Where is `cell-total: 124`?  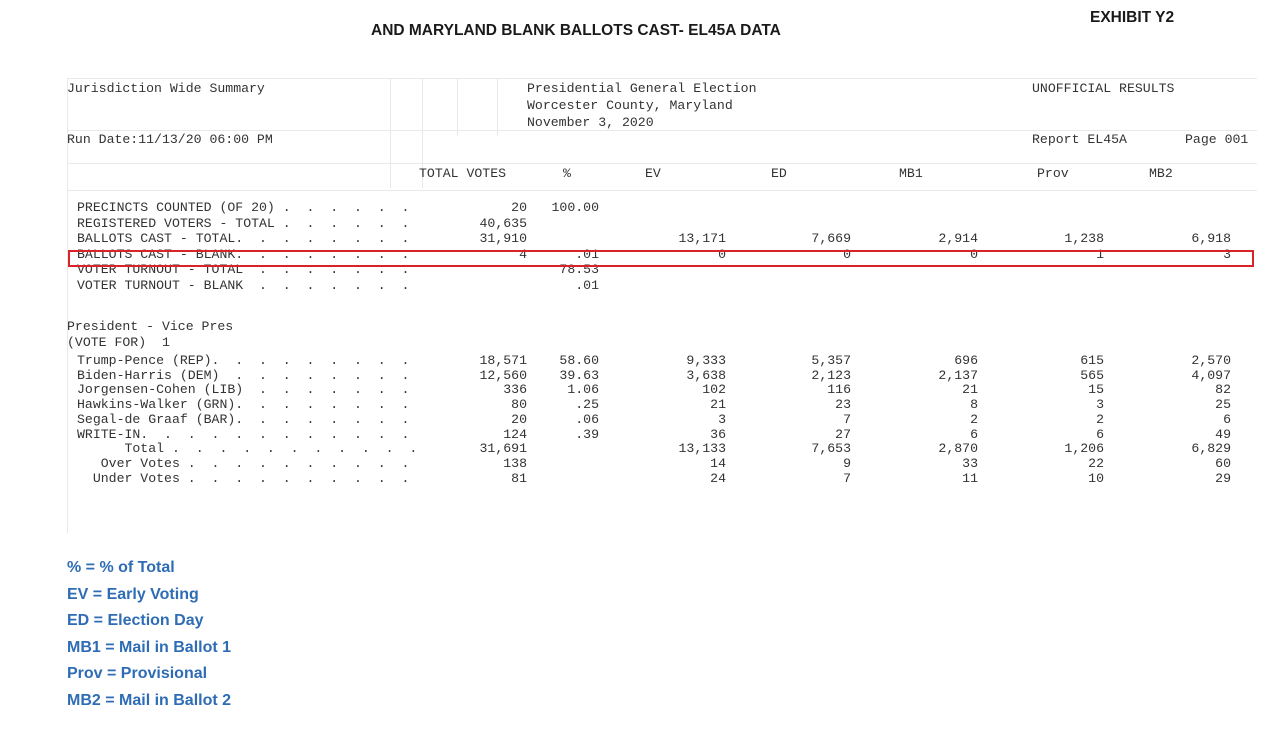 cell-total: 124 is located at coordinates (515, 434).